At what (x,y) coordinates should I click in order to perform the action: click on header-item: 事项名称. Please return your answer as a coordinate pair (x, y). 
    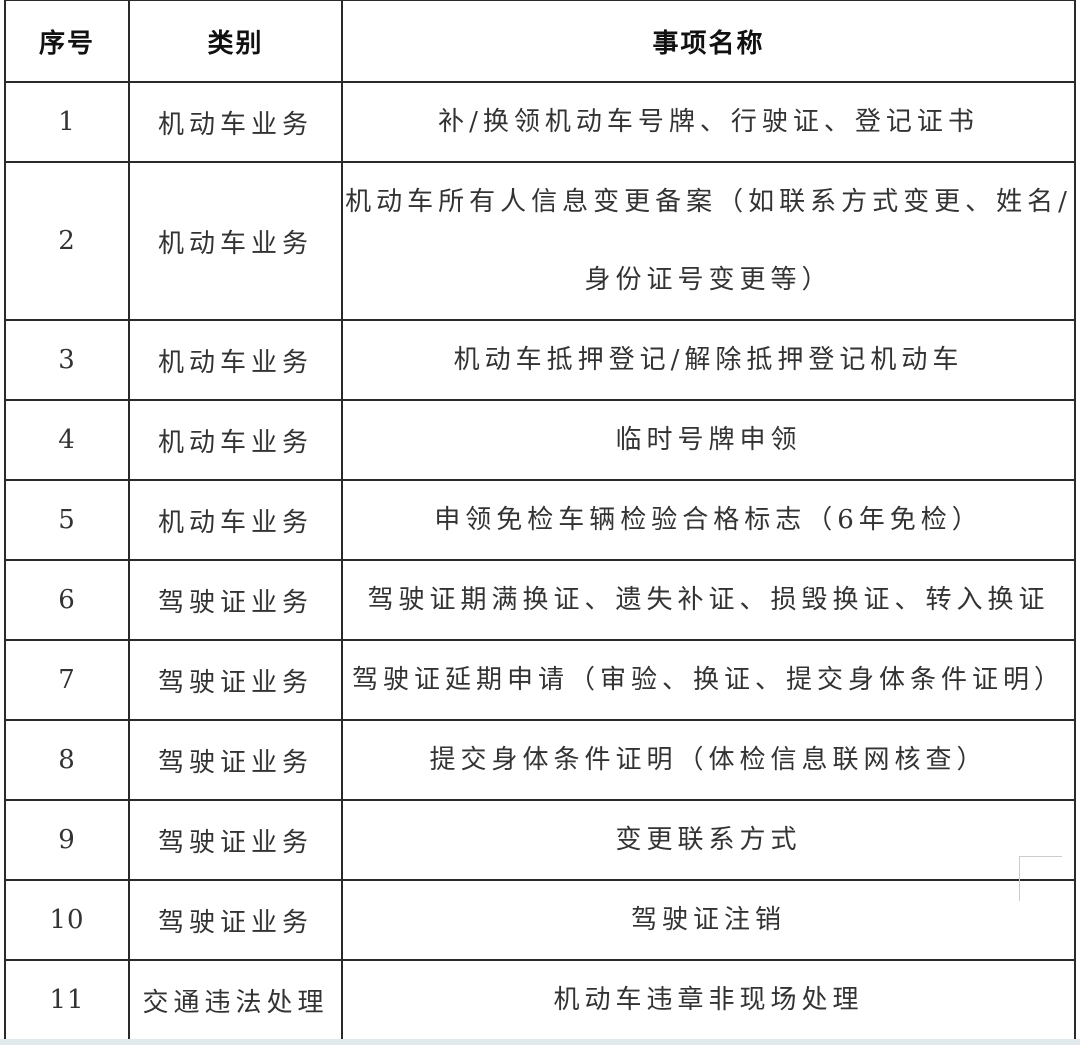
    Looking at the image, I should click on (708, 41).